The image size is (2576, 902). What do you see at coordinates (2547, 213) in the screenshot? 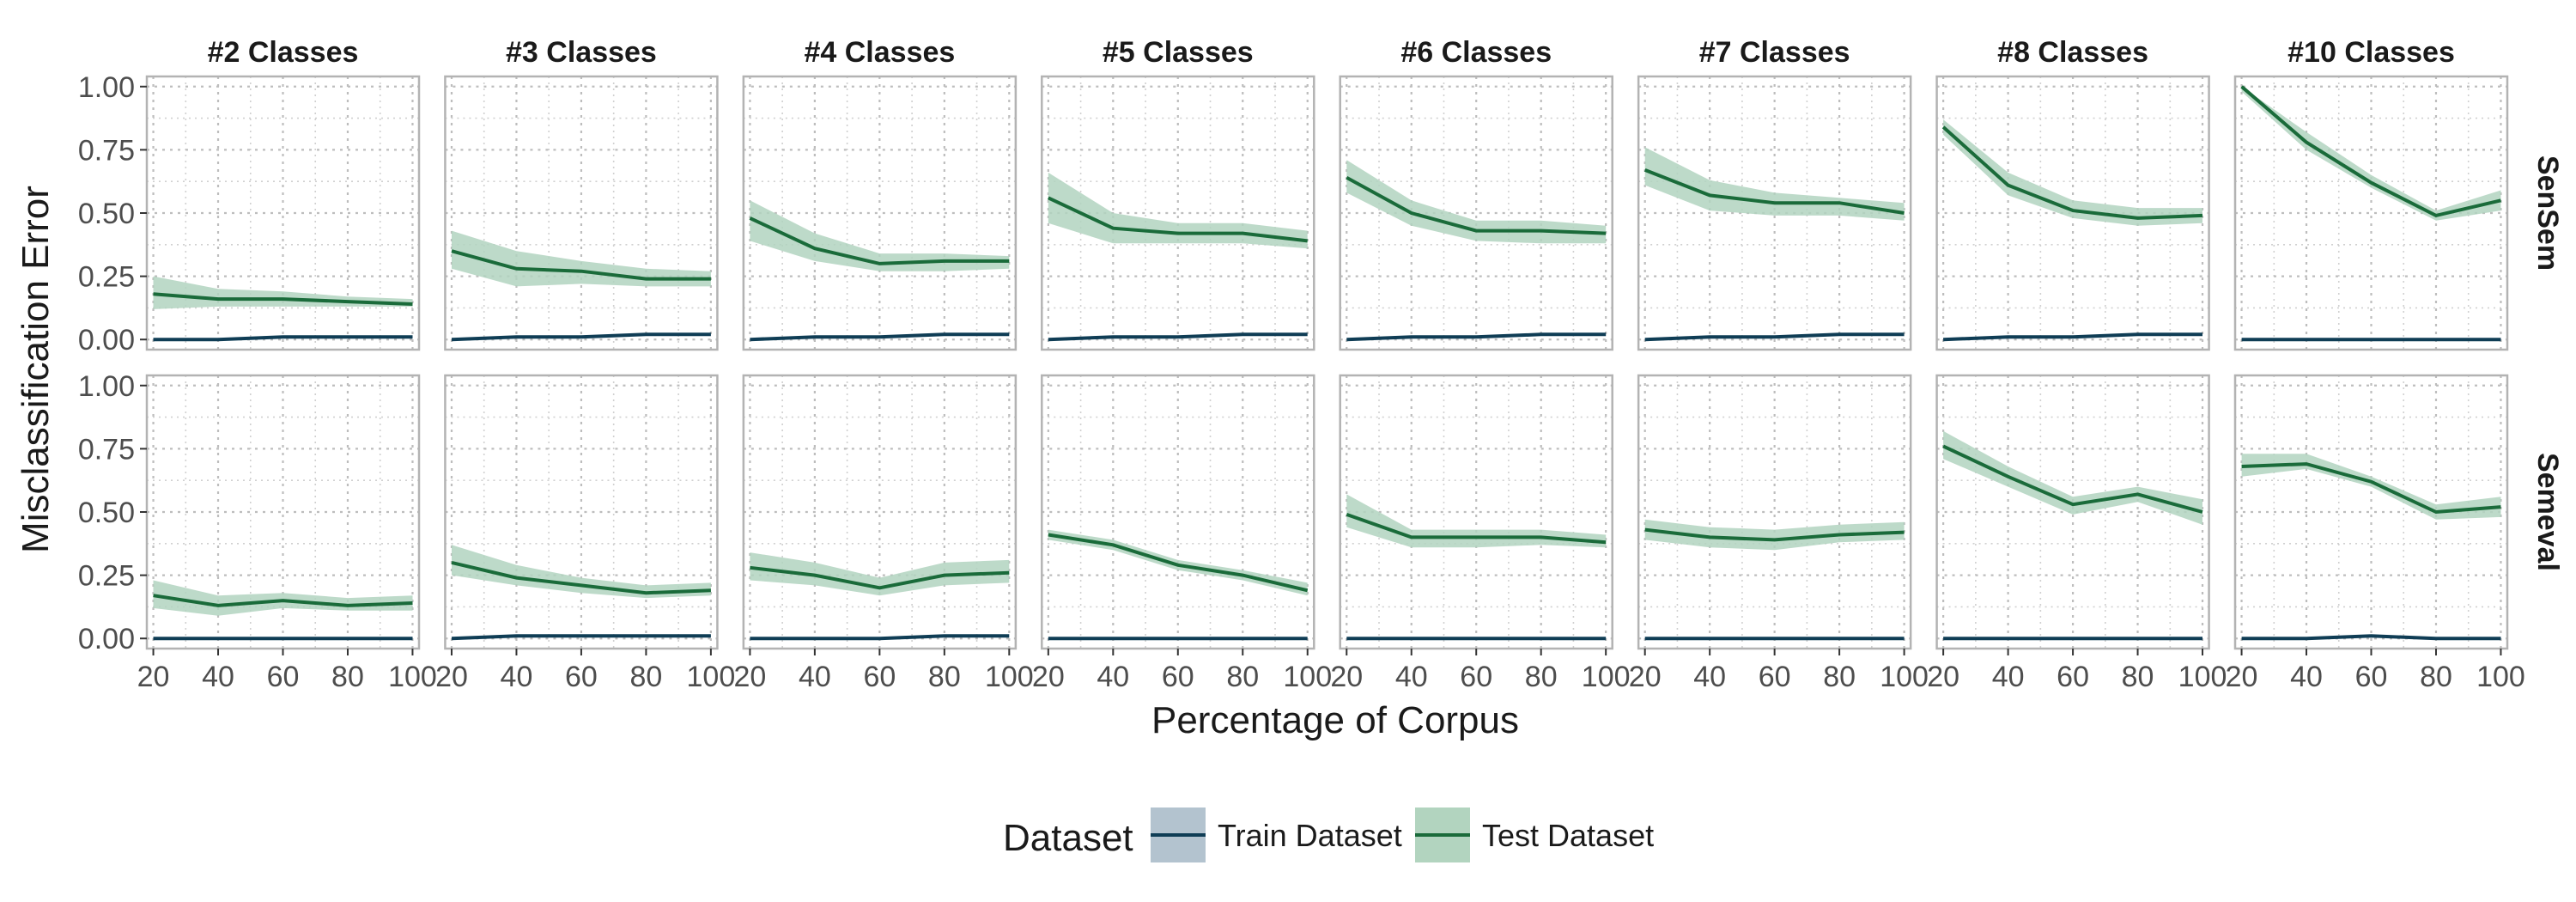
I see `facet-row-label: SenSem` at bounding box center [2547, 213].